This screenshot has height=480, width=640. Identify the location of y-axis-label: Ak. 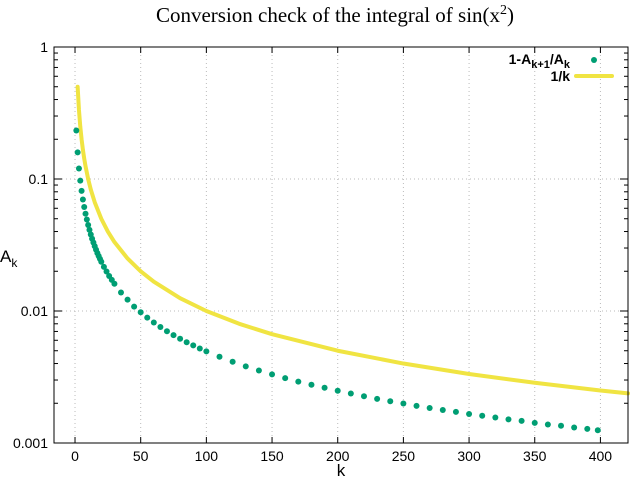
(9, 258).